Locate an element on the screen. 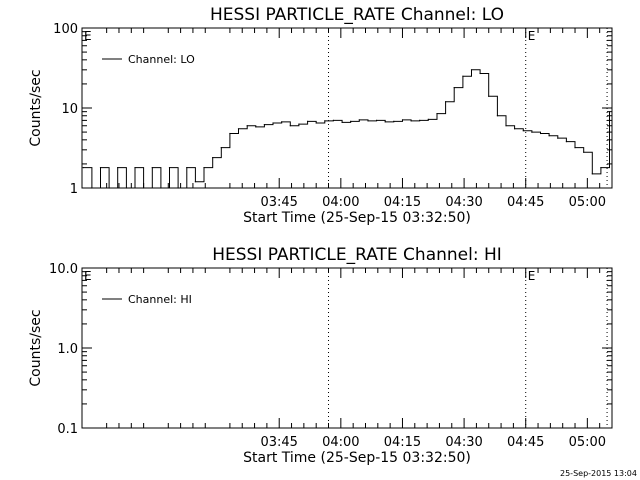 Image resolution: width=640 pixels, height=480 pixels. y-tick-label: 10 is located at coordinates (69, 109).